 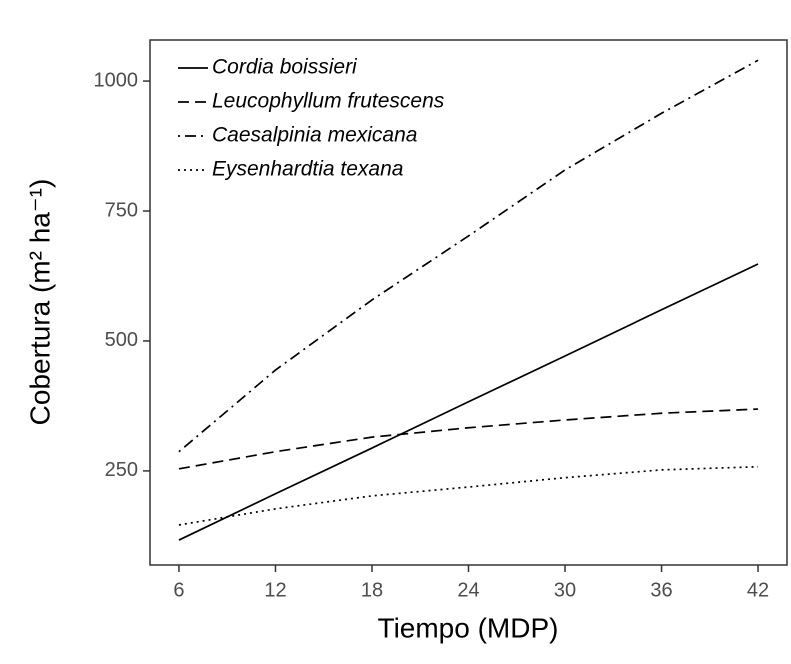 What do you see at coordinates (661, 590) in the screenshot?
I see `x-tick-label: 36` at bounding box center [661, 590].